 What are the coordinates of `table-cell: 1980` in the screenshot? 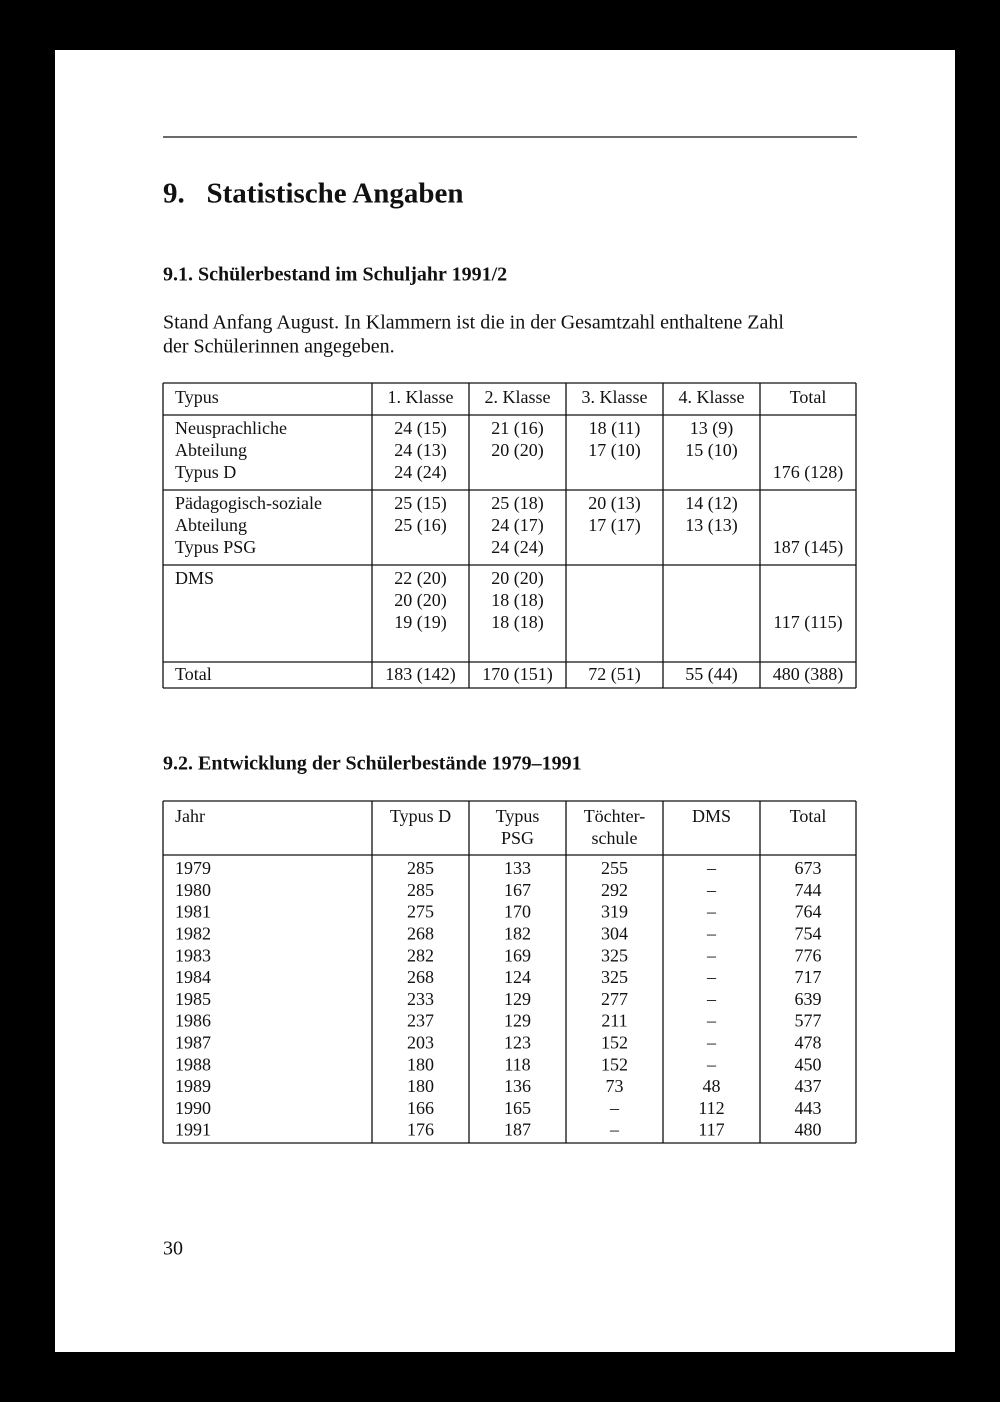 It's located at (193, 890).